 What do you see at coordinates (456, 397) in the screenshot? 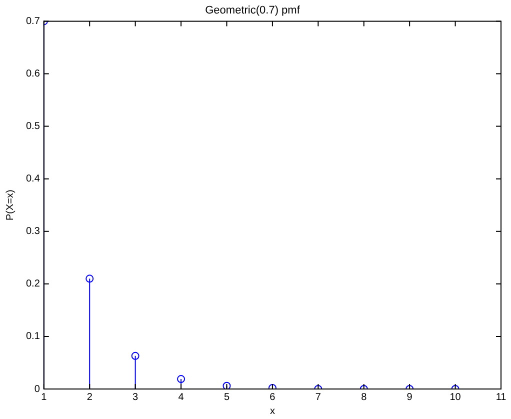
I see `x-tick-label: 10` at bounding box center [456, 397].